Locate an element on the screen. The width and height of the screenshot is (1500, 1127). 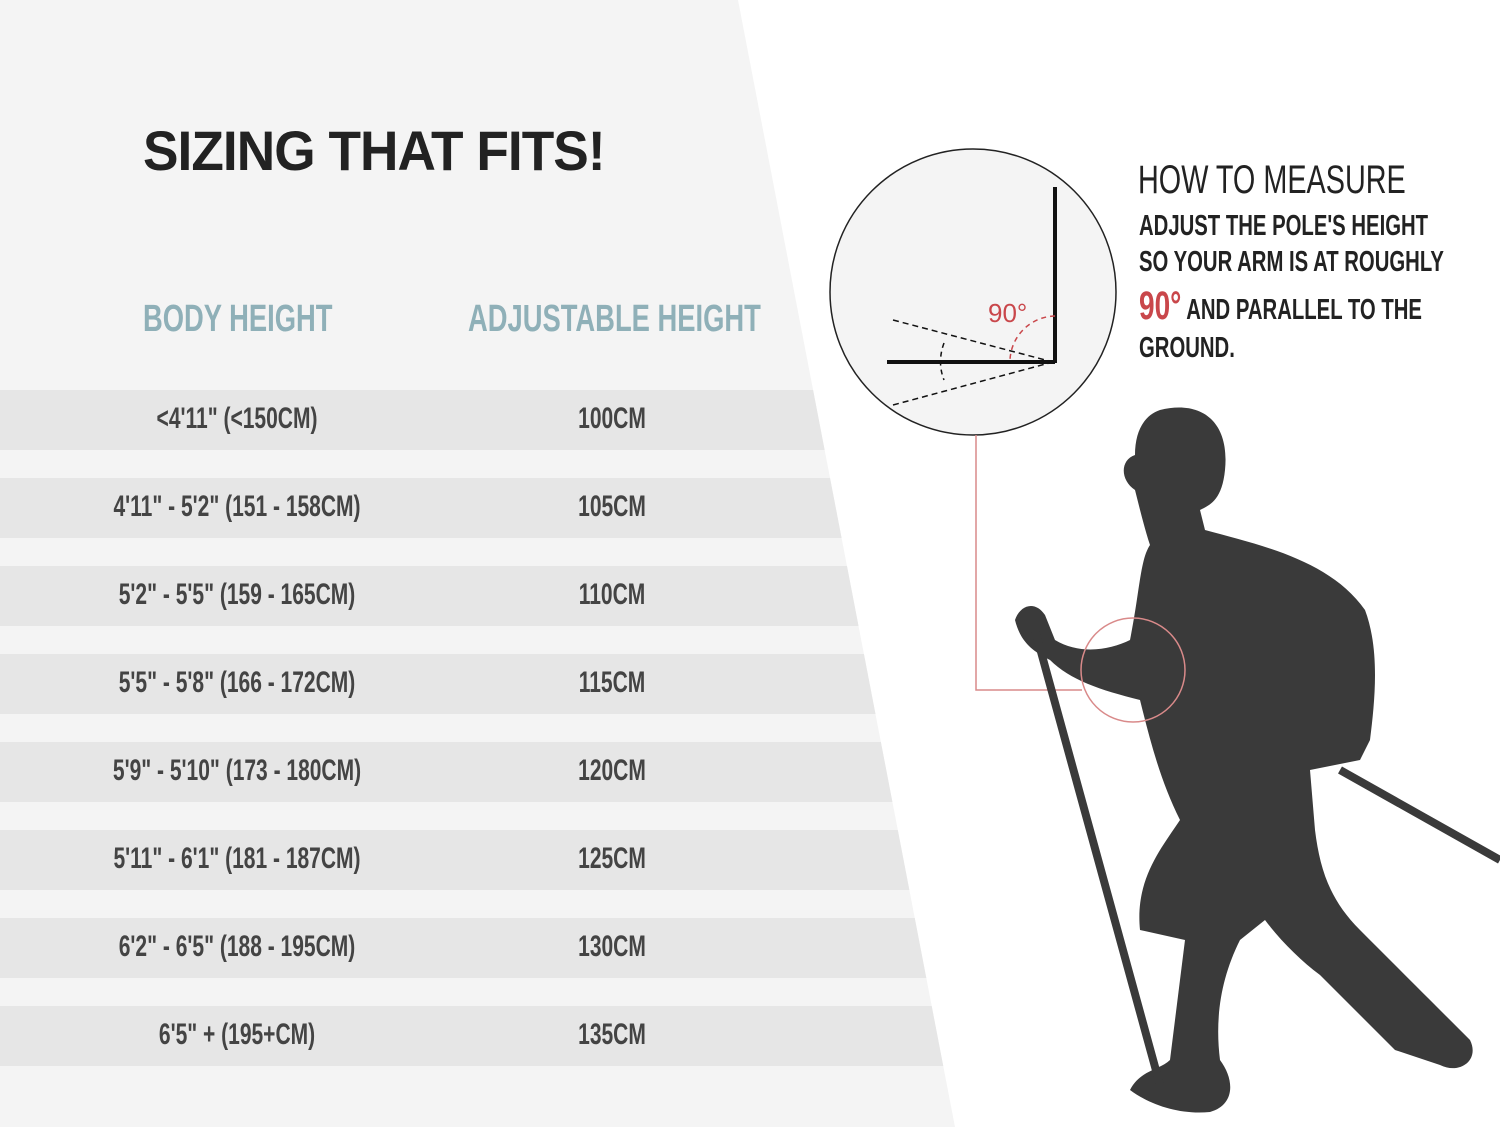
body-height-cell: <4'11" (<150CM) is located at coordinates (237, 418).